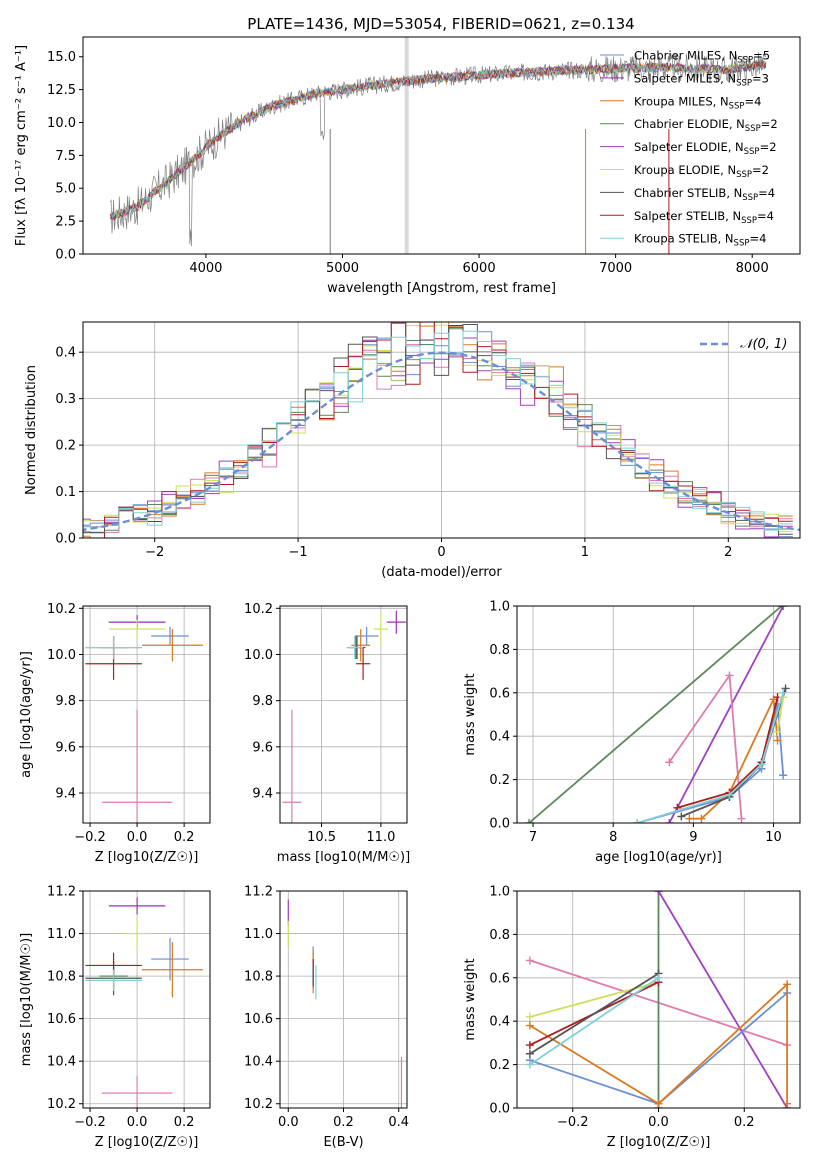 The image size is (819, 1170). What do you see at coordinates (26, 999) in the screenshot?
I see `y-axis-label: mass [log10(M/M☉)]` at bounding box center [26, 999].